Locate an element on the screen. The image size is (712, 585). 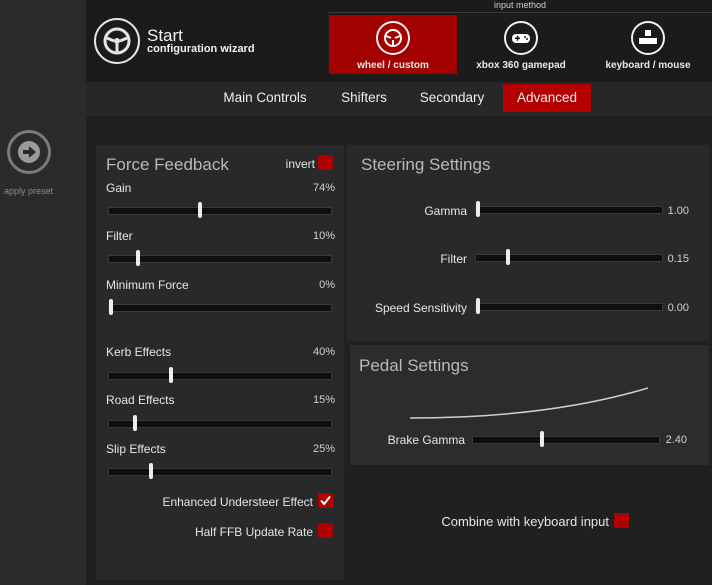
force-feedback-title: Force Feedback is located at coordinates (167, 164).